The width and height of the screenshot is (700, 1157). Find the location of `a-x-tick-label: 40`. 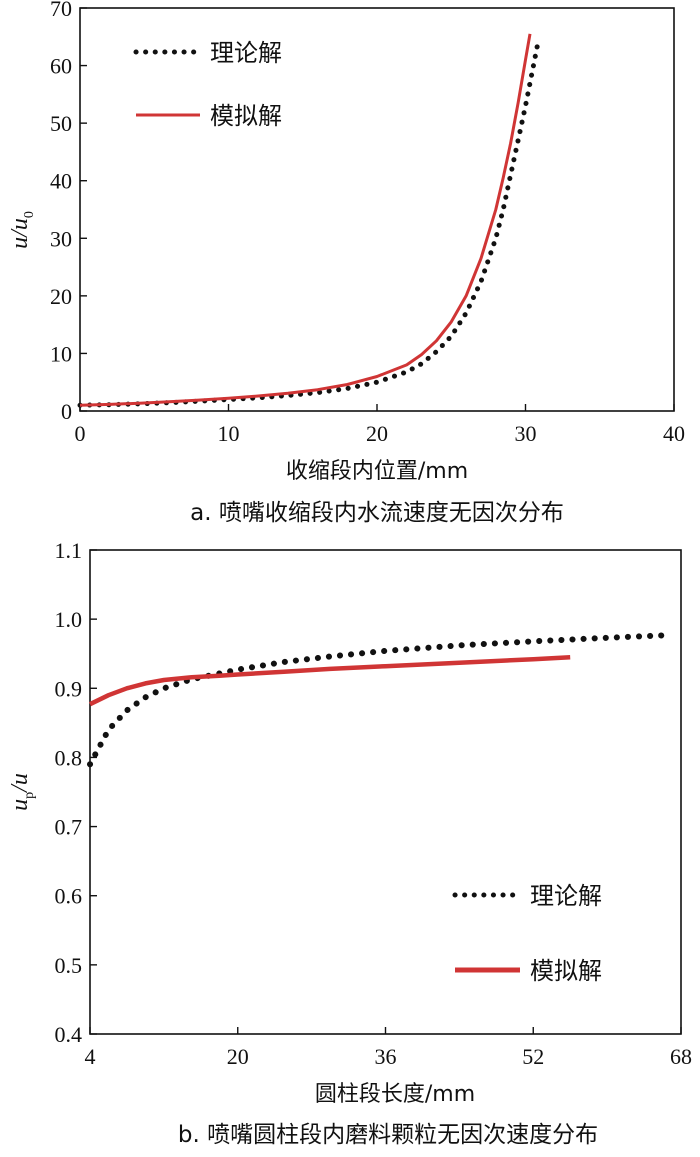

a-x-tick-label: 40 is located at coordinates (674, 433).